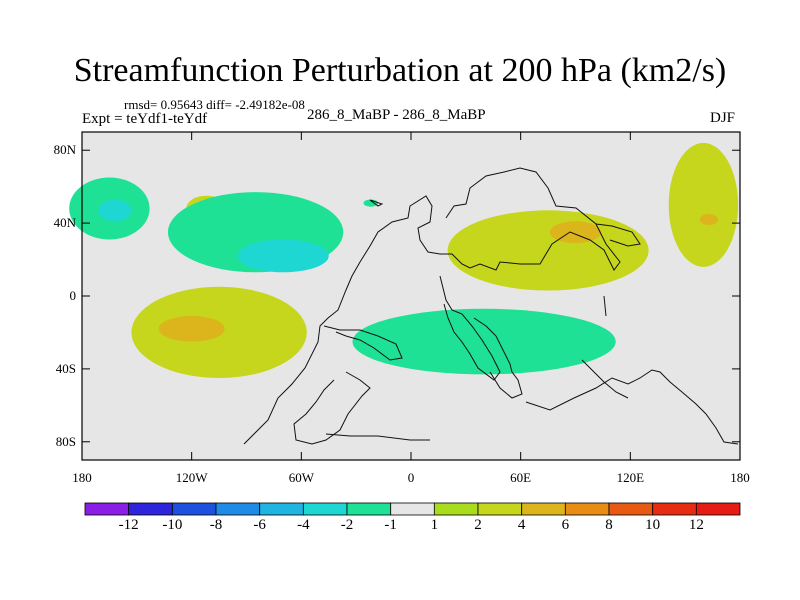 Image resolution: width=800 pixels, height=600 pixels. What do you see at coordinates (145, 119) in the screenshot?
I see `experiment-label: Expt = teYdf1-teYdf` at bounding box center [145, 119].